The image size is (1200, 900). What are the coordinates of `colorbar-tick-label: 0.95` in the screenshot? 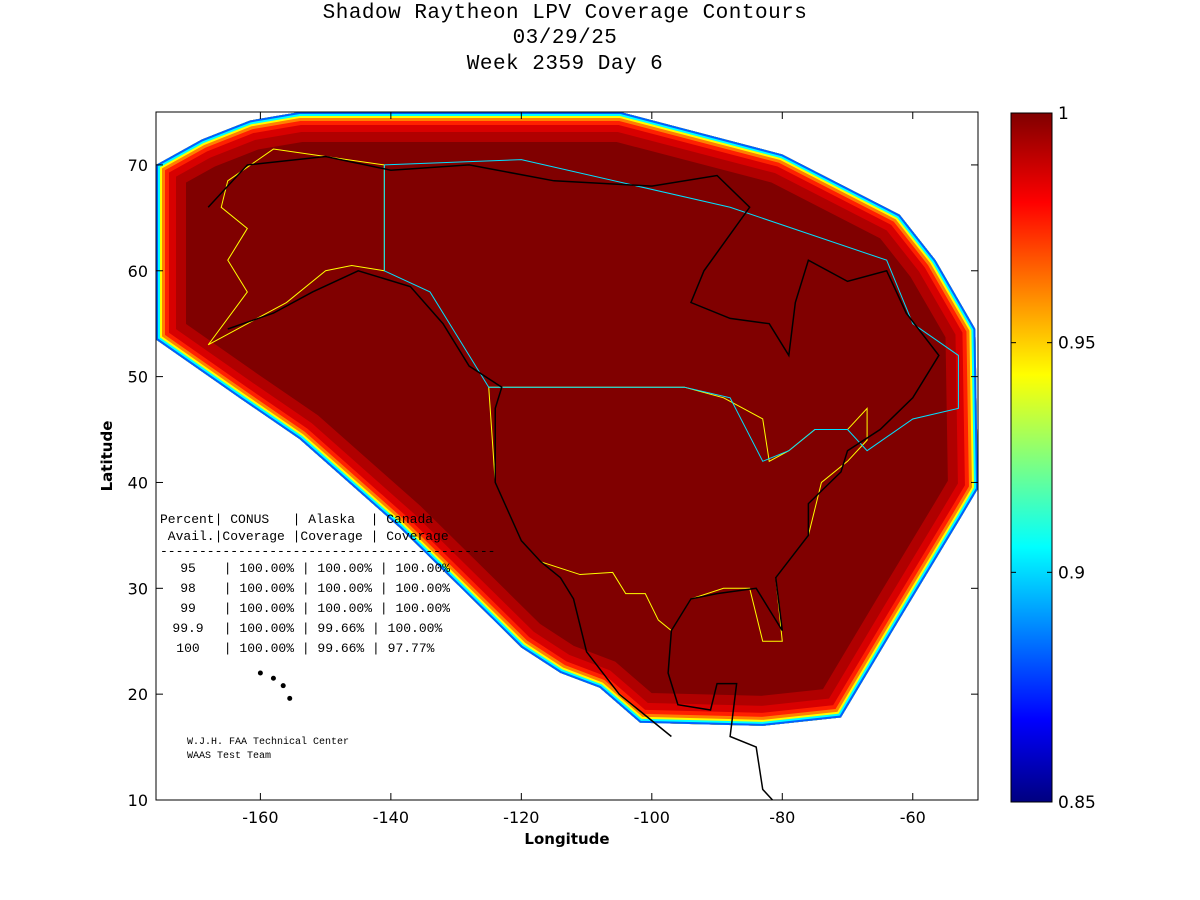 It's located at (1077, 344).